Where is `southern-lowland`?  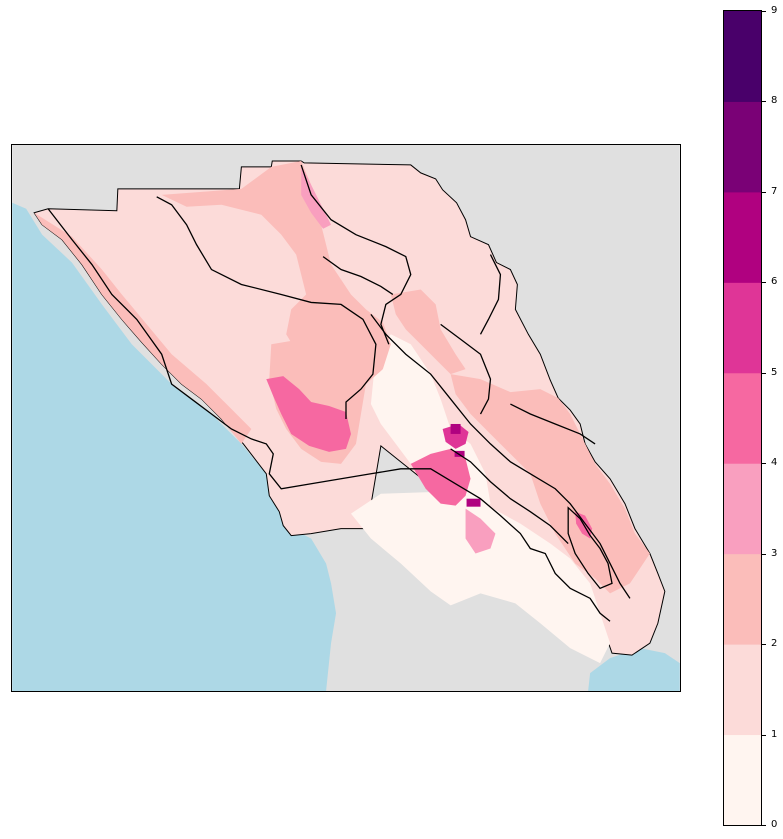 southern-lowland is located at coordinates (480, 577).